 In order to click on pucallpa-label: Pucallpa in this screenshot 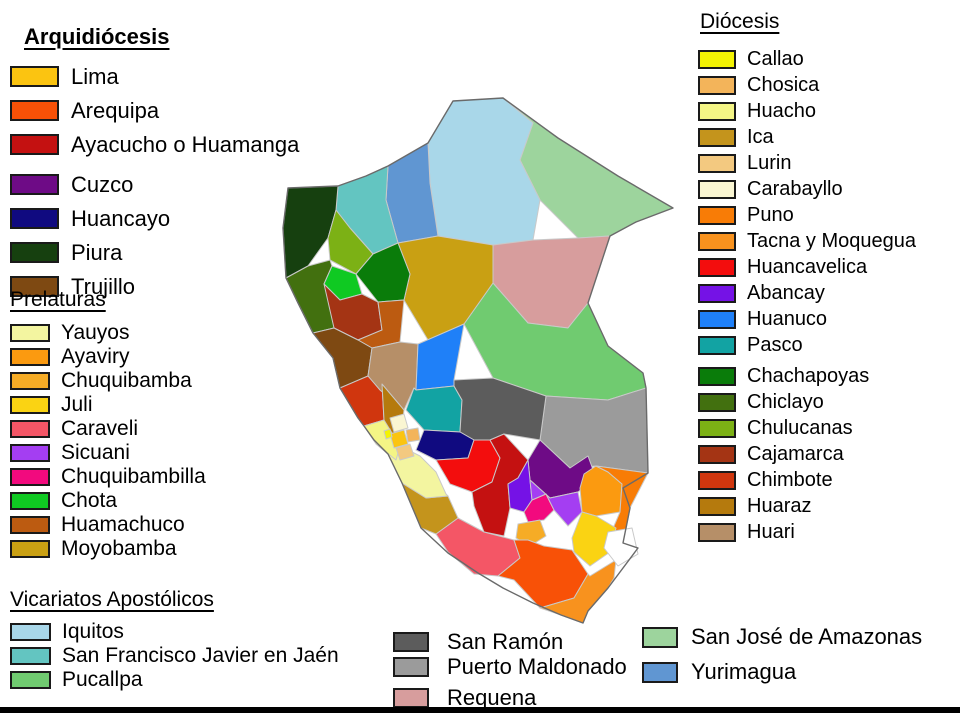, I will do `click(102, 679)`.